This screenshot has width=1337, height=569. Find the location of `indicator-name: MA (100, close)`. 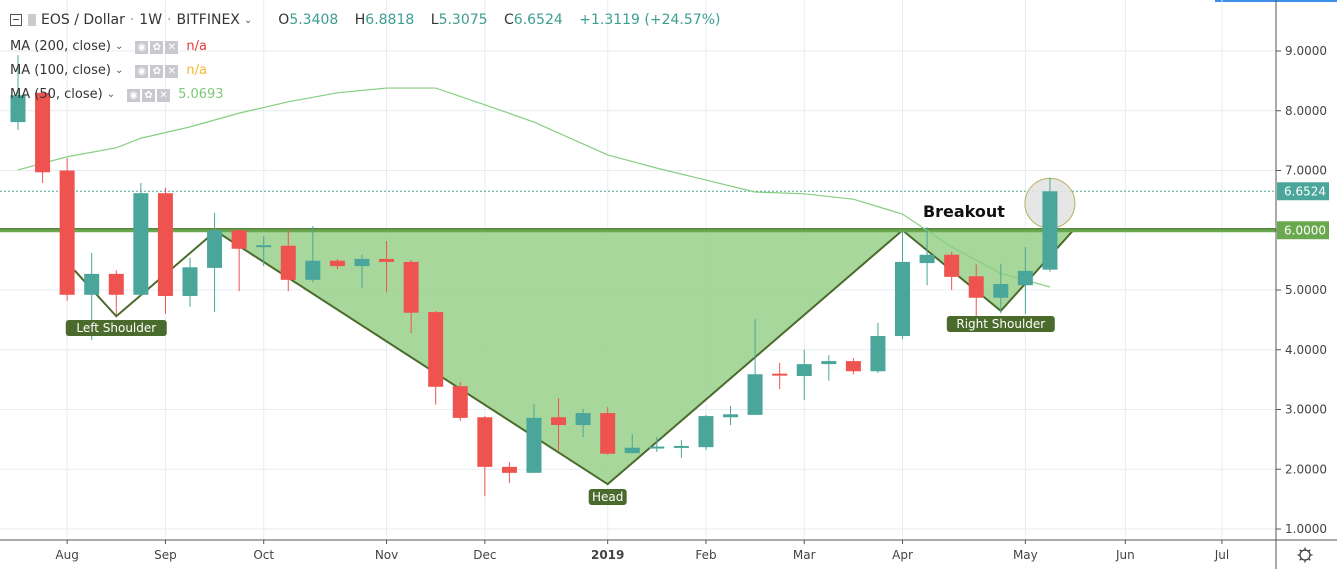

indicator-name: MA (100, close) is located at coordinates (60, 70).